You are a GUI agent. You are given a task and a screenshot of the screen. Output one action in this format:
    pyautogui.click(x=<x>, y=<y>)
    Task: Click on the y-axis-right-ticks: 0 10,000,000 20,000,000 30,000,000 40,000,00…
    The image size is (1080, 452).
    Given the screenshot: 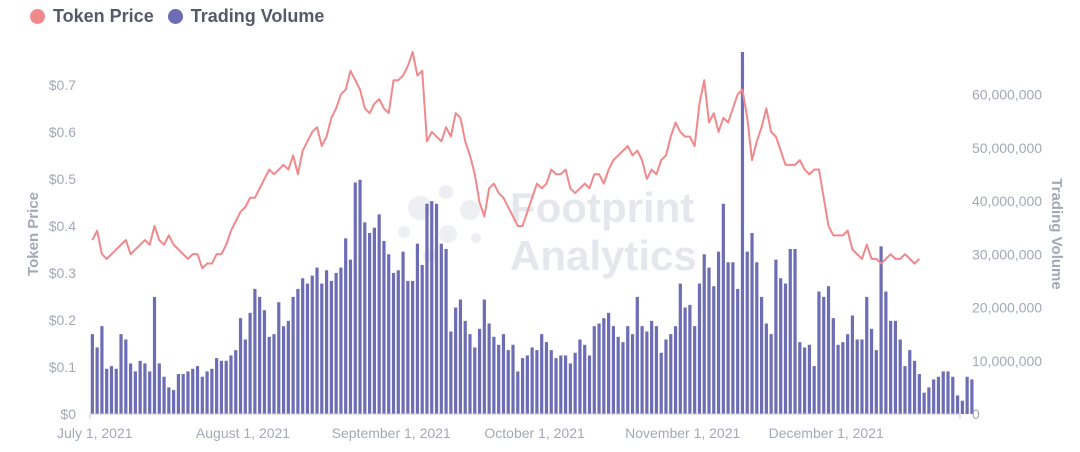 What is the action you would take?
    pyautogui.click(x=1007, y=254)
    